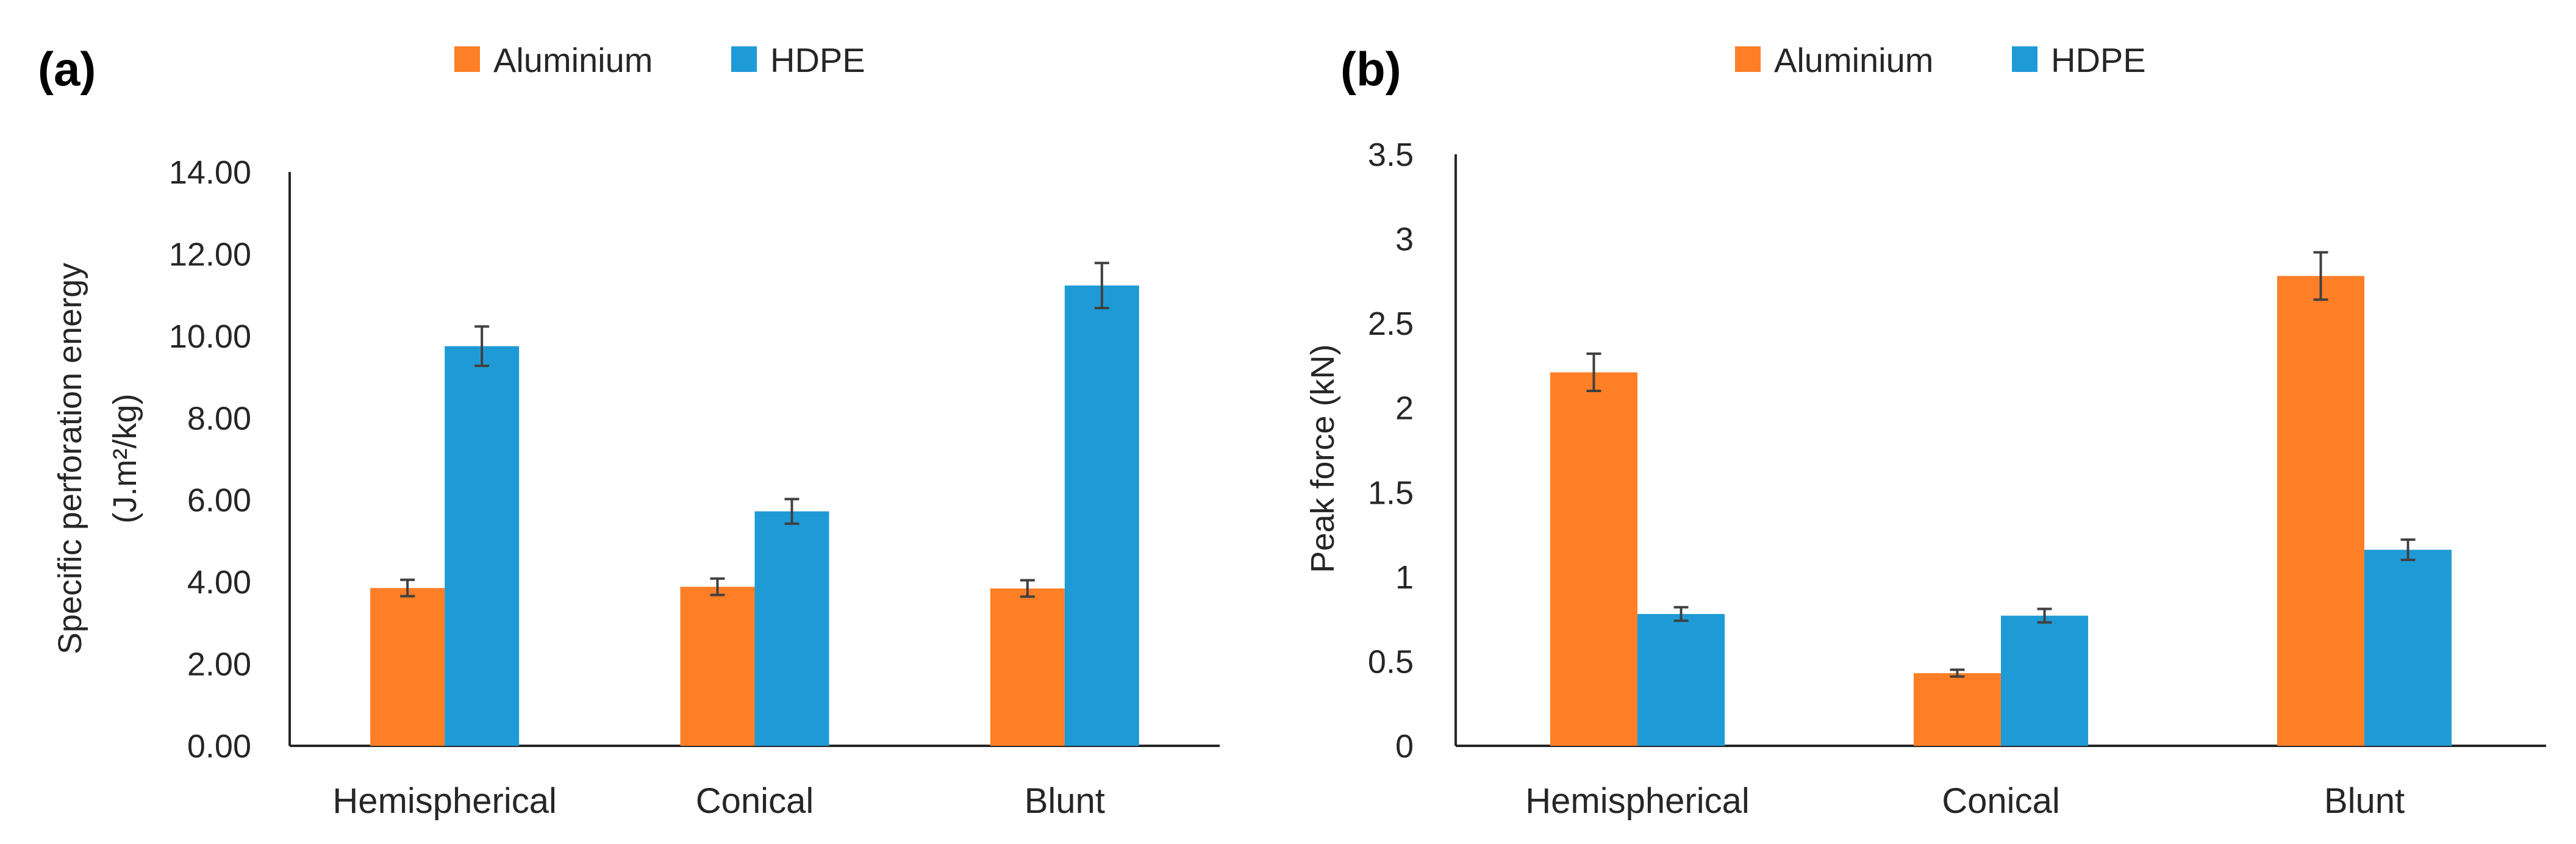 The height and width of the screenshot is (844, 2576). What do you see at coordinates (1391, 324) in the screenshot?
I see `y-tick-label: 2.5` at bounding box center [1391, 324].